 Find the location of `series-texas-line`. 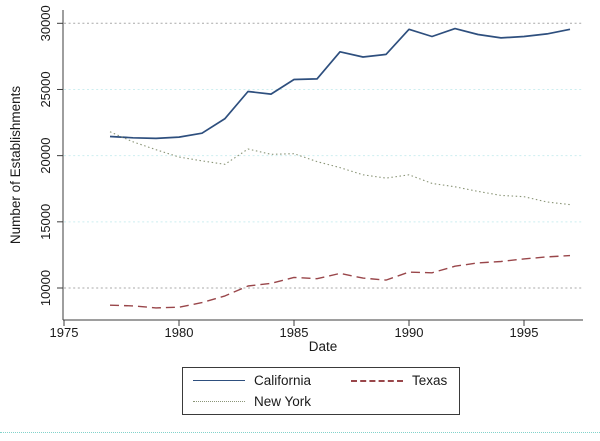

series-texas-line is located at coordinates (340, 281).